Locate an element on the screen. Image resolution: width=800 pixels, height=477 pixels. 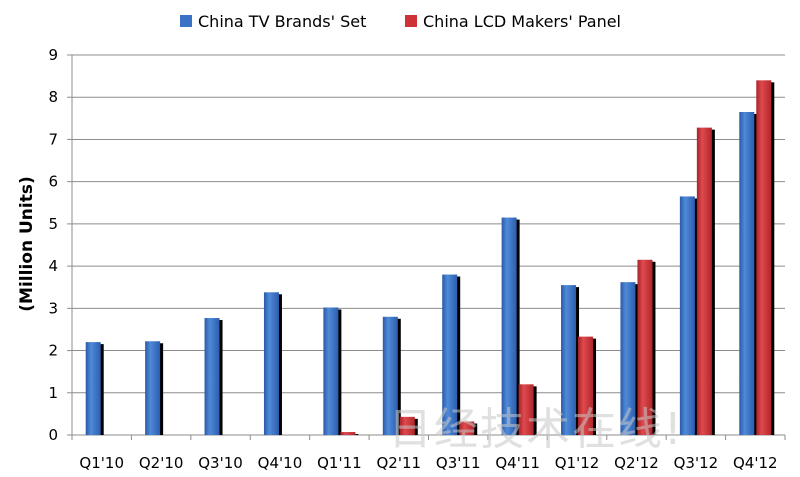
y-tick-label: 1 is located at coordinates (53, 393).